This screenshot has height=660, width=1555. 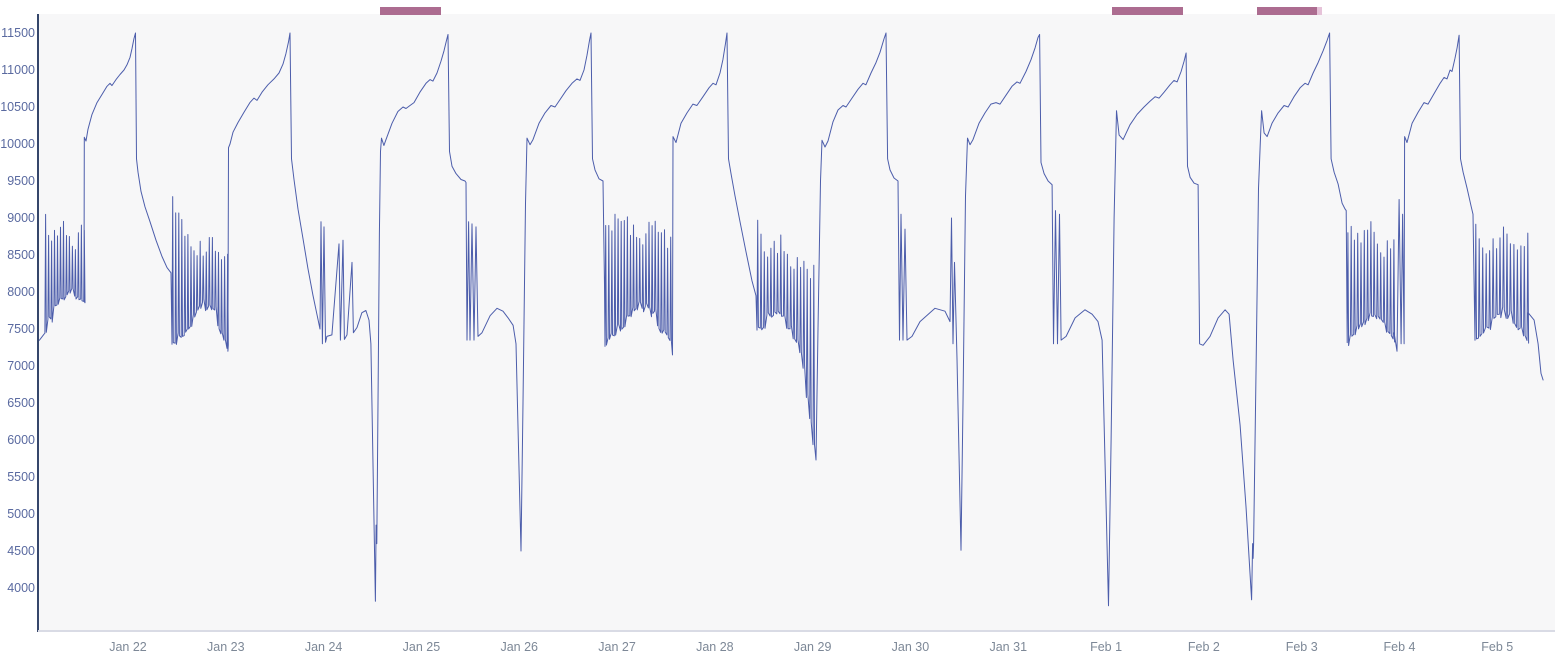 What do you see at coordinates (1203, 647) in the screenshot?
I see `x-tick-label: Feb 2` at bounding box center [1203, 647].